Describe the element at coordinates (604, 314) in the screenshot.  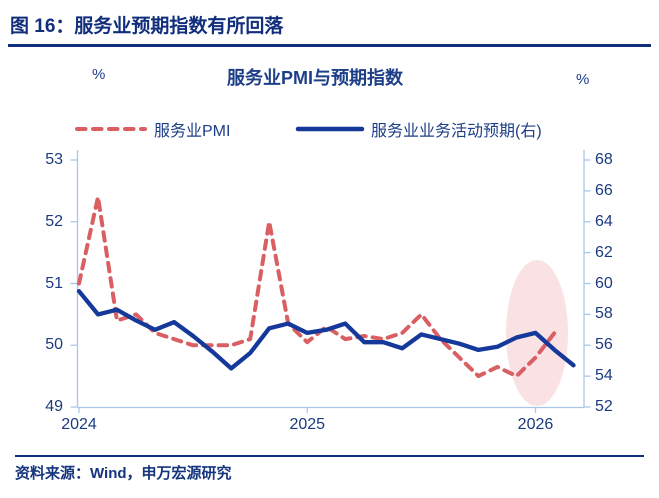
I see `y-axis-label-right: 58` at that location.